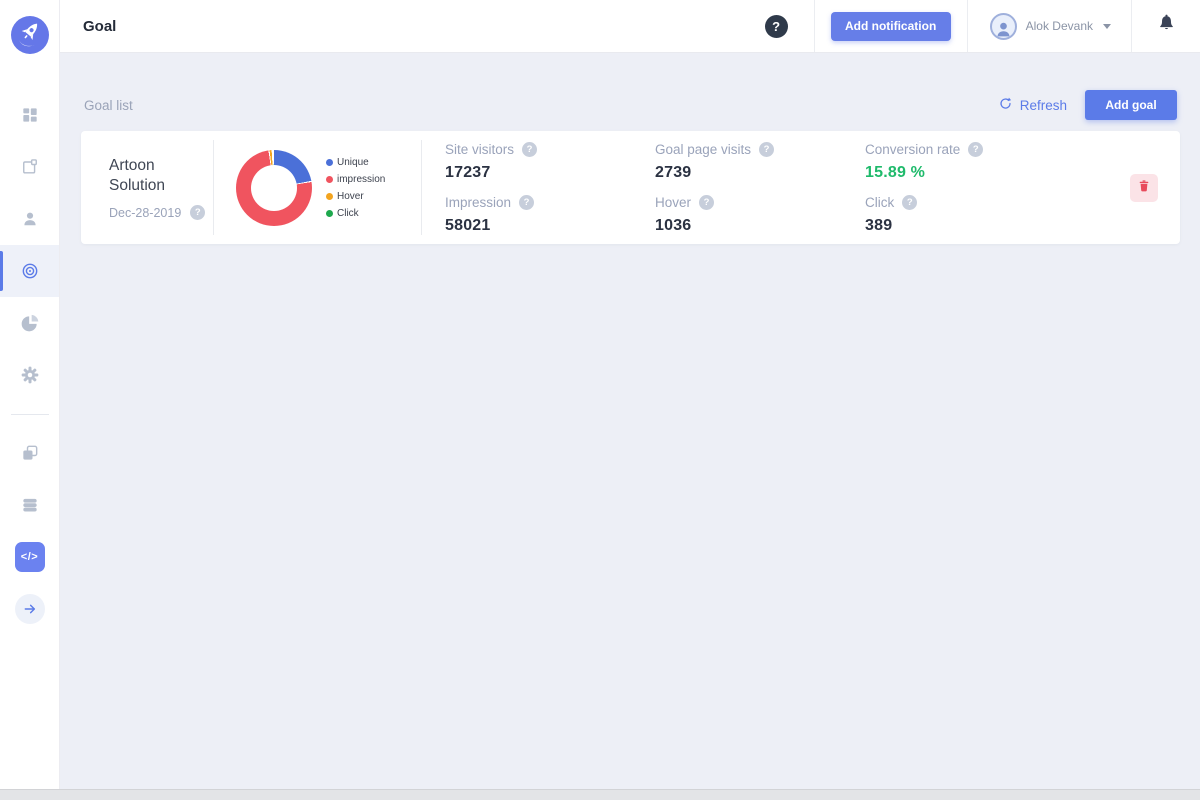 This screenshot has width=1200, height=800. I want to click on legend-item: impression, so click(355, 179).